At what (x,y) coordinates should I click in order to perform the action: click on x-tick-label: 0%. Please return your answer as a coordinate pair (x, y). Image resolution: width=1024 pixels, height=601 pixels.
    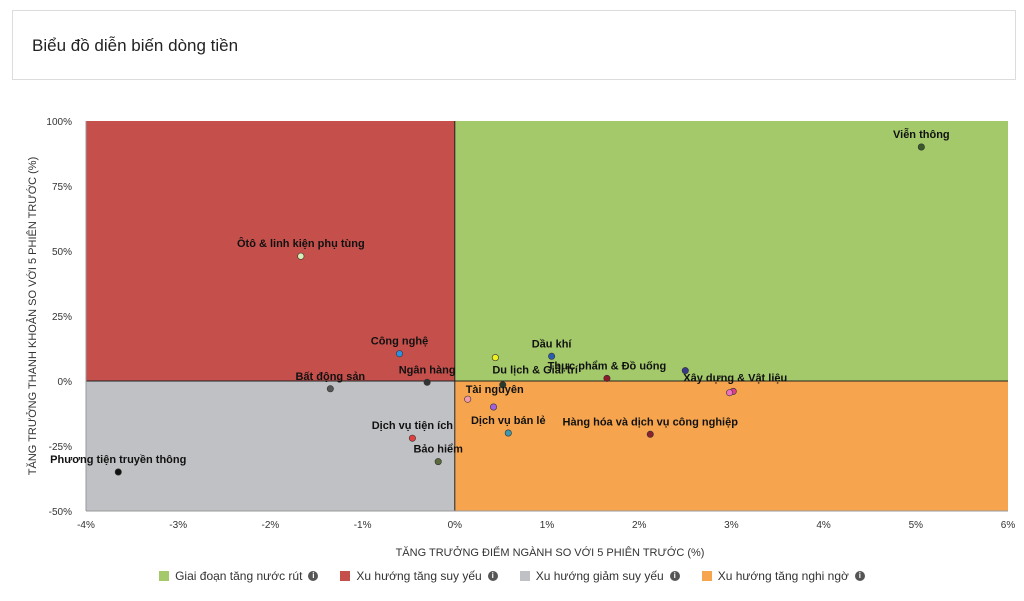
    Looking at the image, I should click on (455, 525).